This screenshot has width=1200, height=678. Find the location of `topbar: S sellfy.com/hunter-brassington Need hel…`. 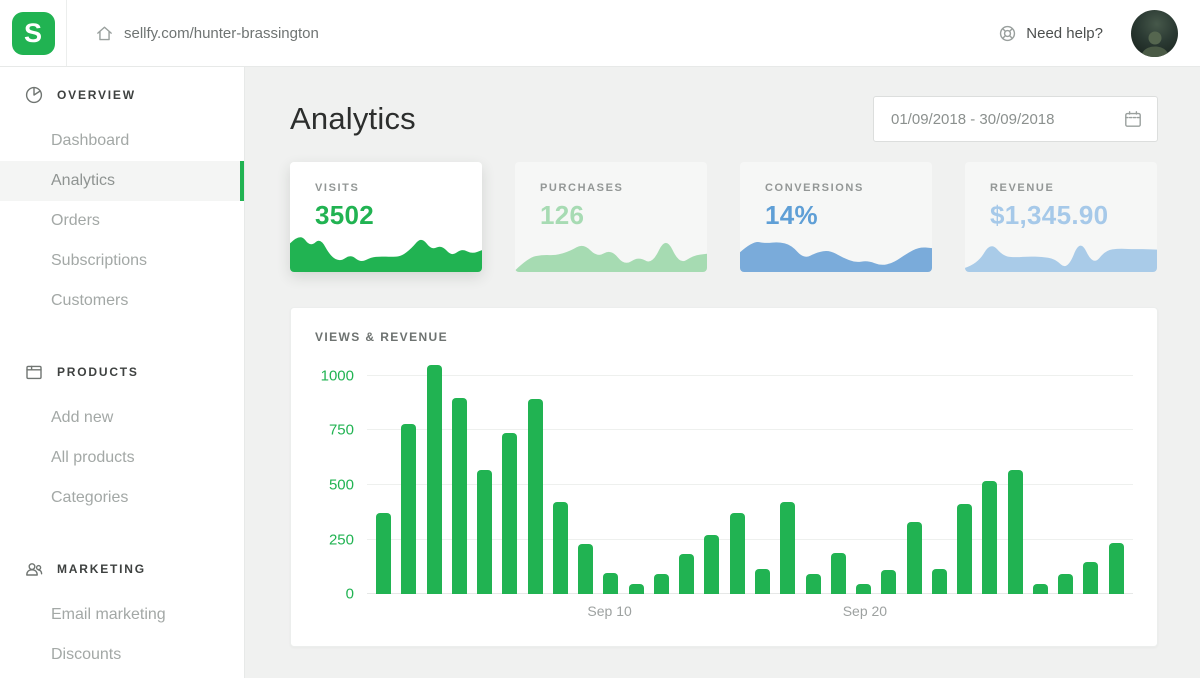

topbar: S sellfy.com/hunter-brassington Need hel… is located at coordinates (600, 33).